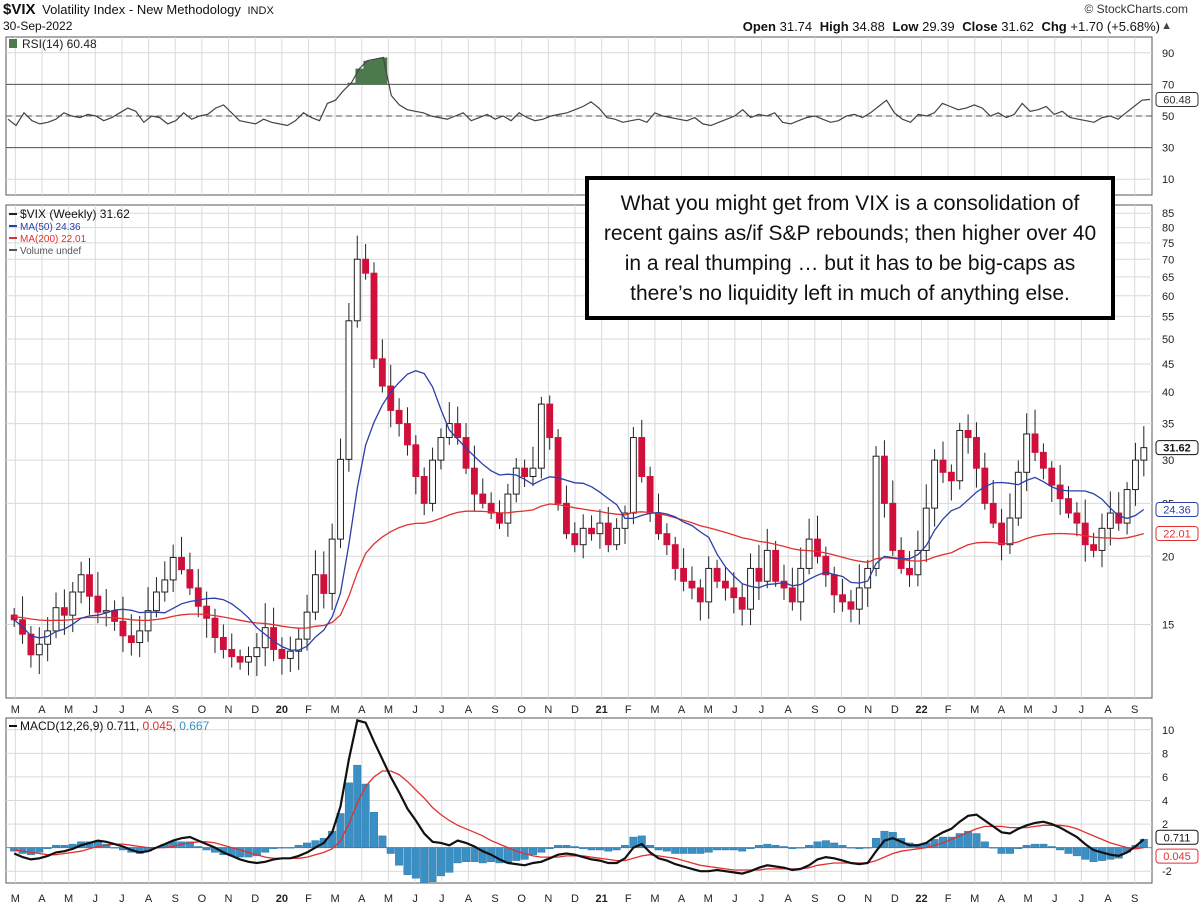 The image size is (1200, 911). What do you see at coordinates (19, 9) in the screenshot?
I see `ticker-symbol: $VIX` at bounding box center [19, 9].